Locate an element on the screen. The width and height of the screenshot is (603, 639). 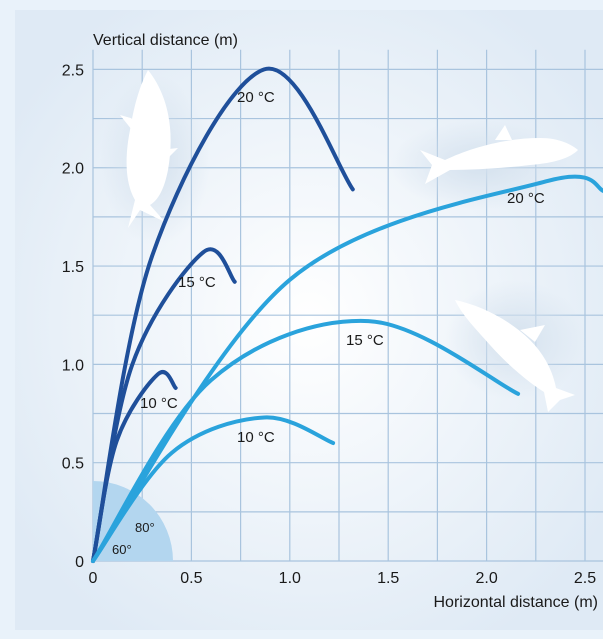
curve-label-60deg-10c: 10 °C is located at coordinates (256, 437).